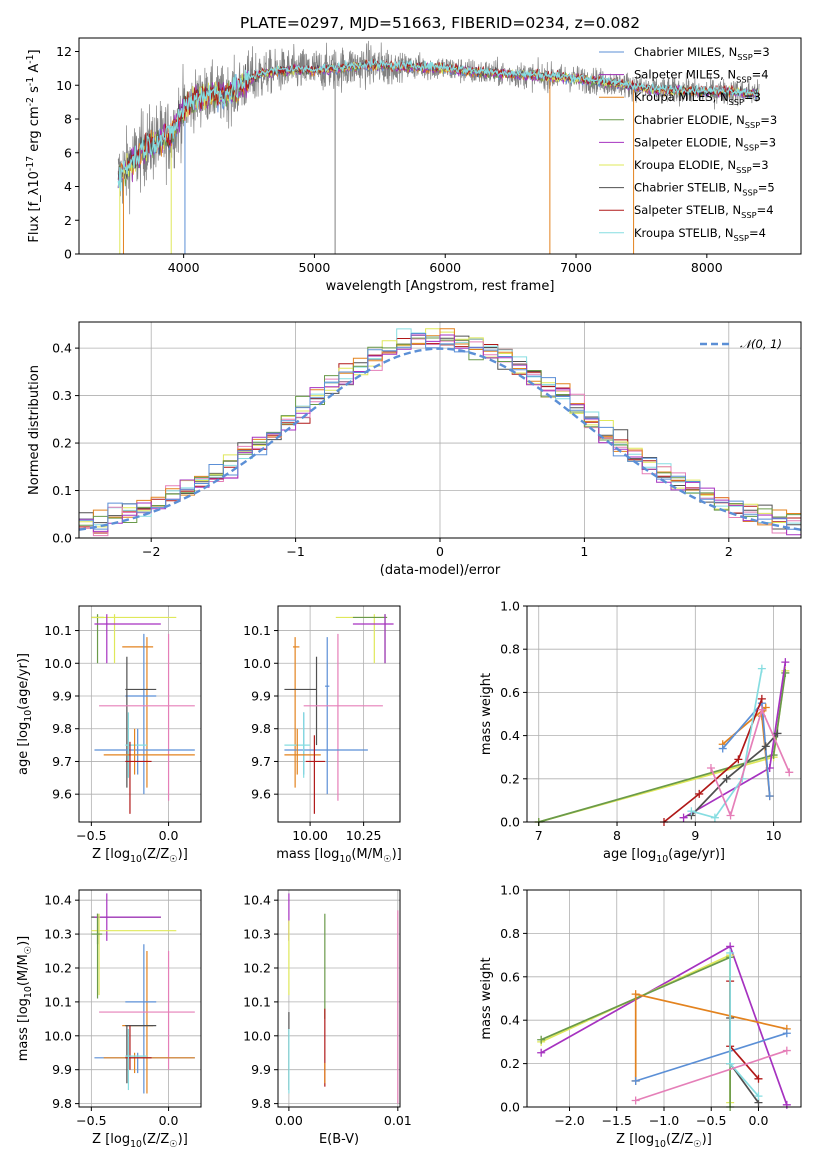  I want to click on x-axis-label: (data-model)/error, so click(440, 570).